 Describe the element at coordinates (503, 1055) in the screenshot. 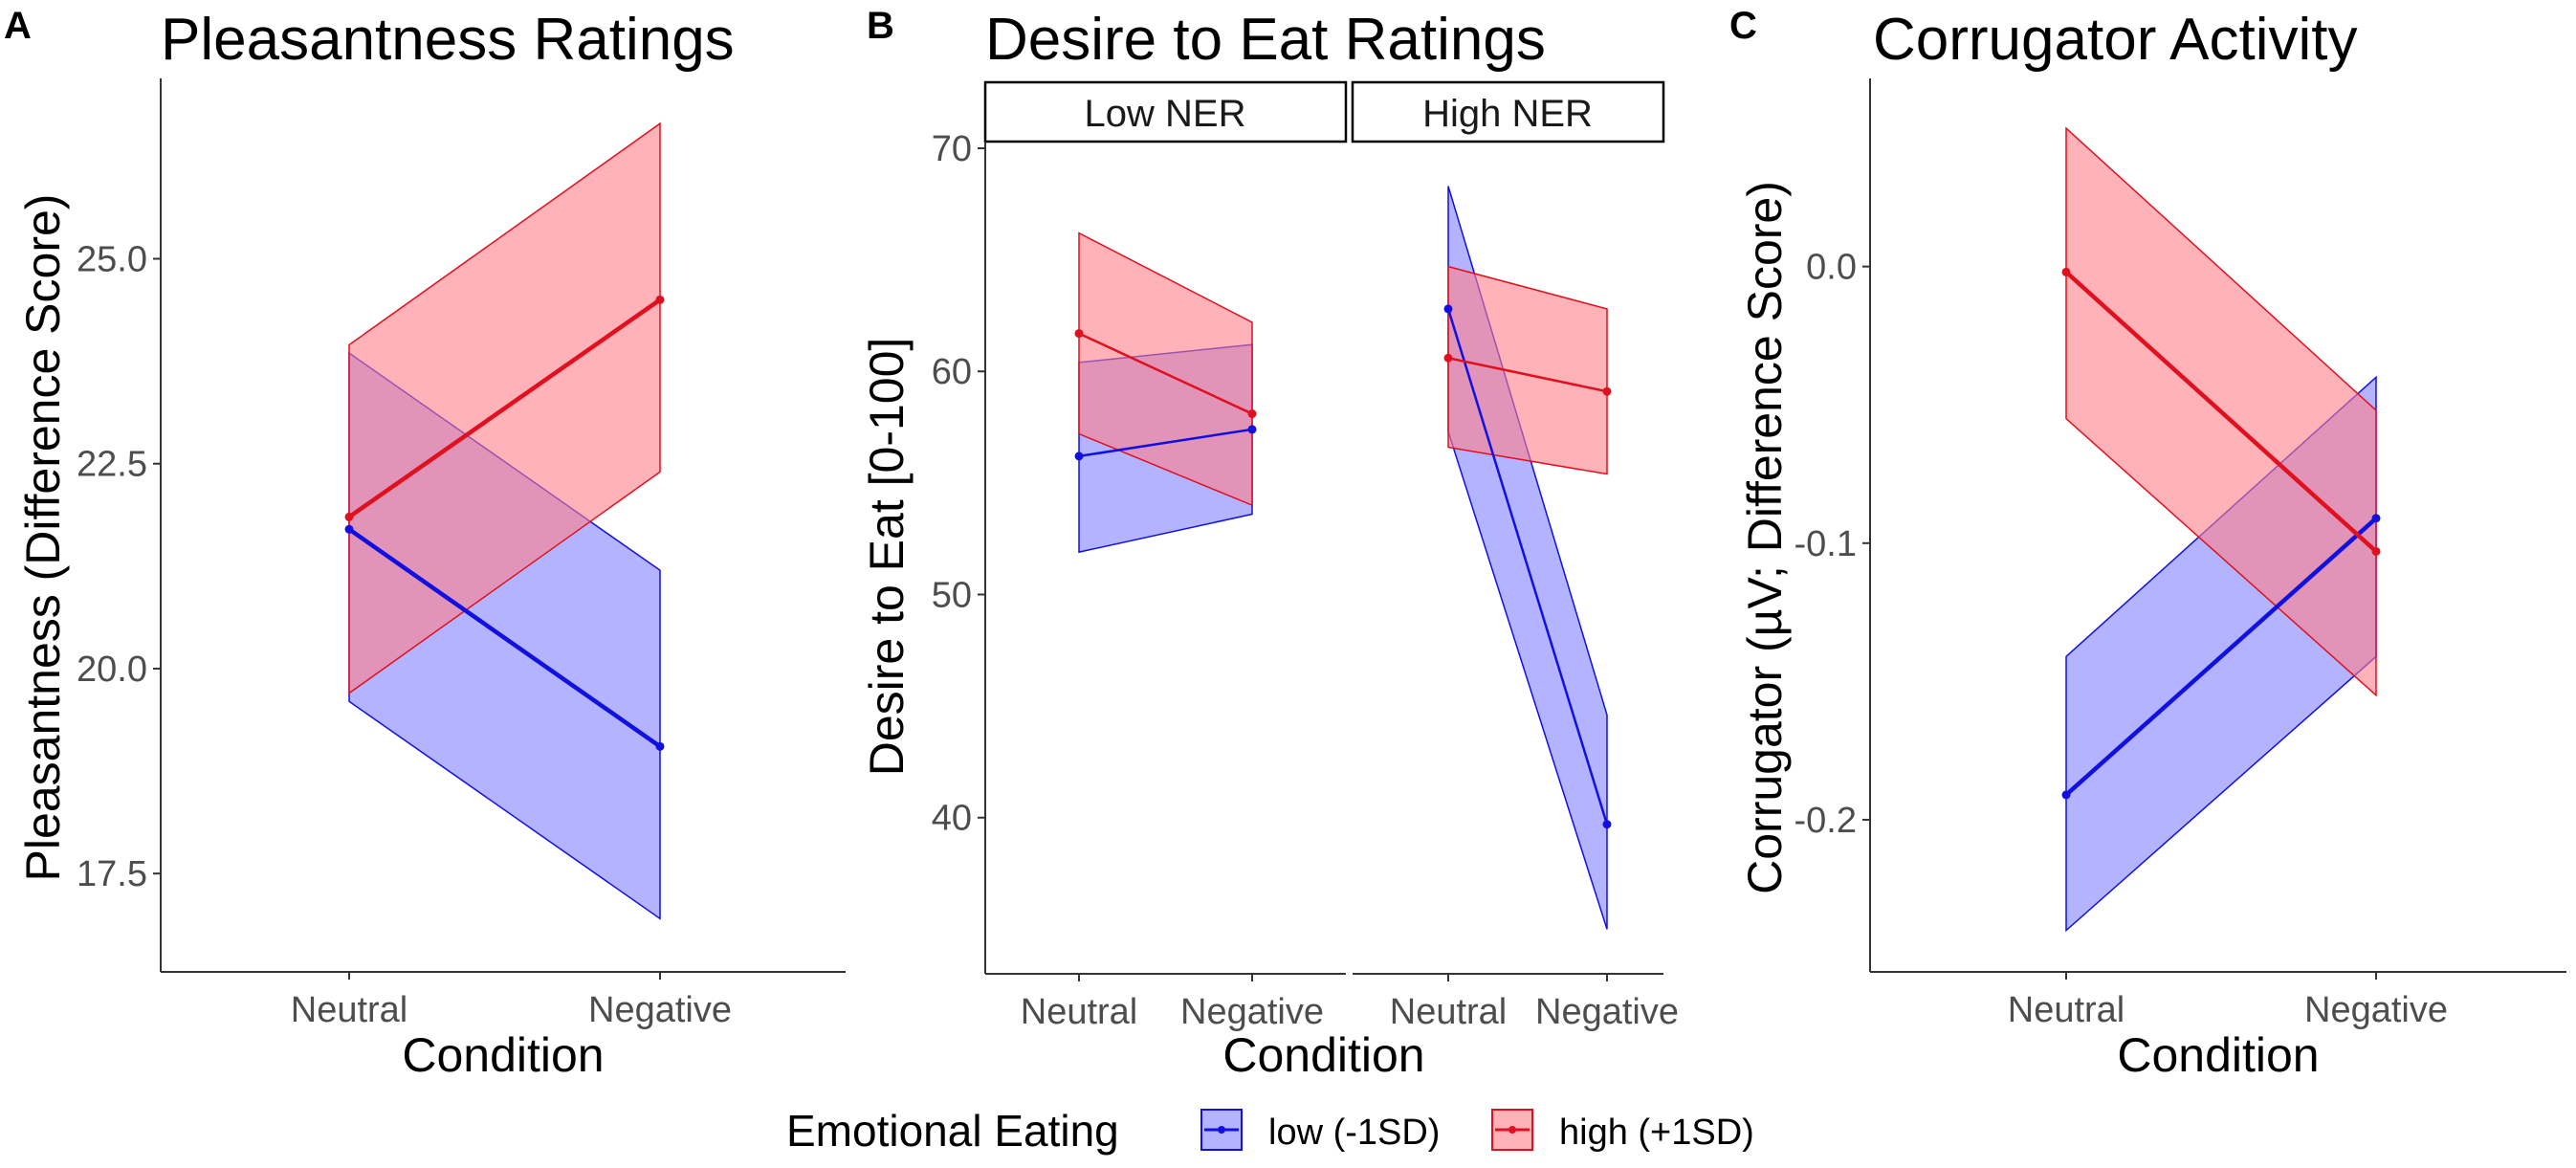

I see `panel-a-x-label: Condition` at that location.